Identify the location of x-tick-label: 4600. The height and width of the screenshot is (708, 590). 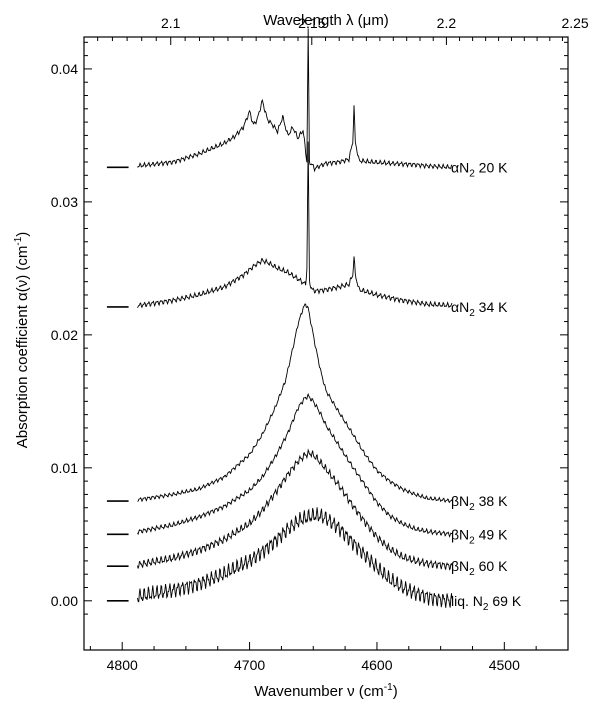
(376, 665).